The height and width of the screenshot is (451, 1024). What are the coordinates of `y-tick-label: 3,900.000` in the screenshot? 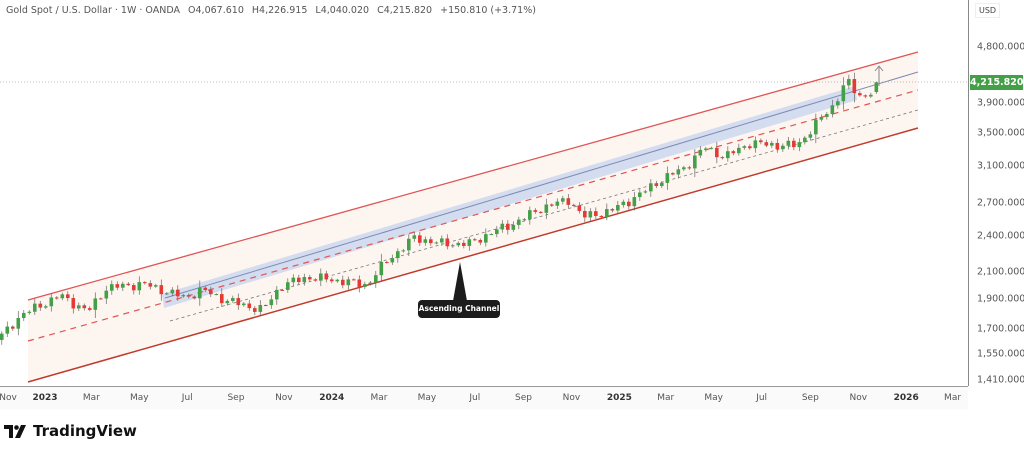 It's located at (1000, 103).